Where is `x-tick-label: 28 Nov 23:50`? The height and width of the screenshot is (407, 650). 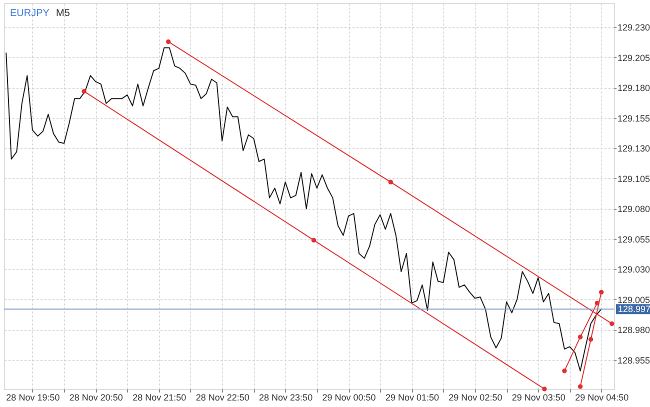 x-tick-label: 28 Nov 23:50 is located at coordinates (286, 397).